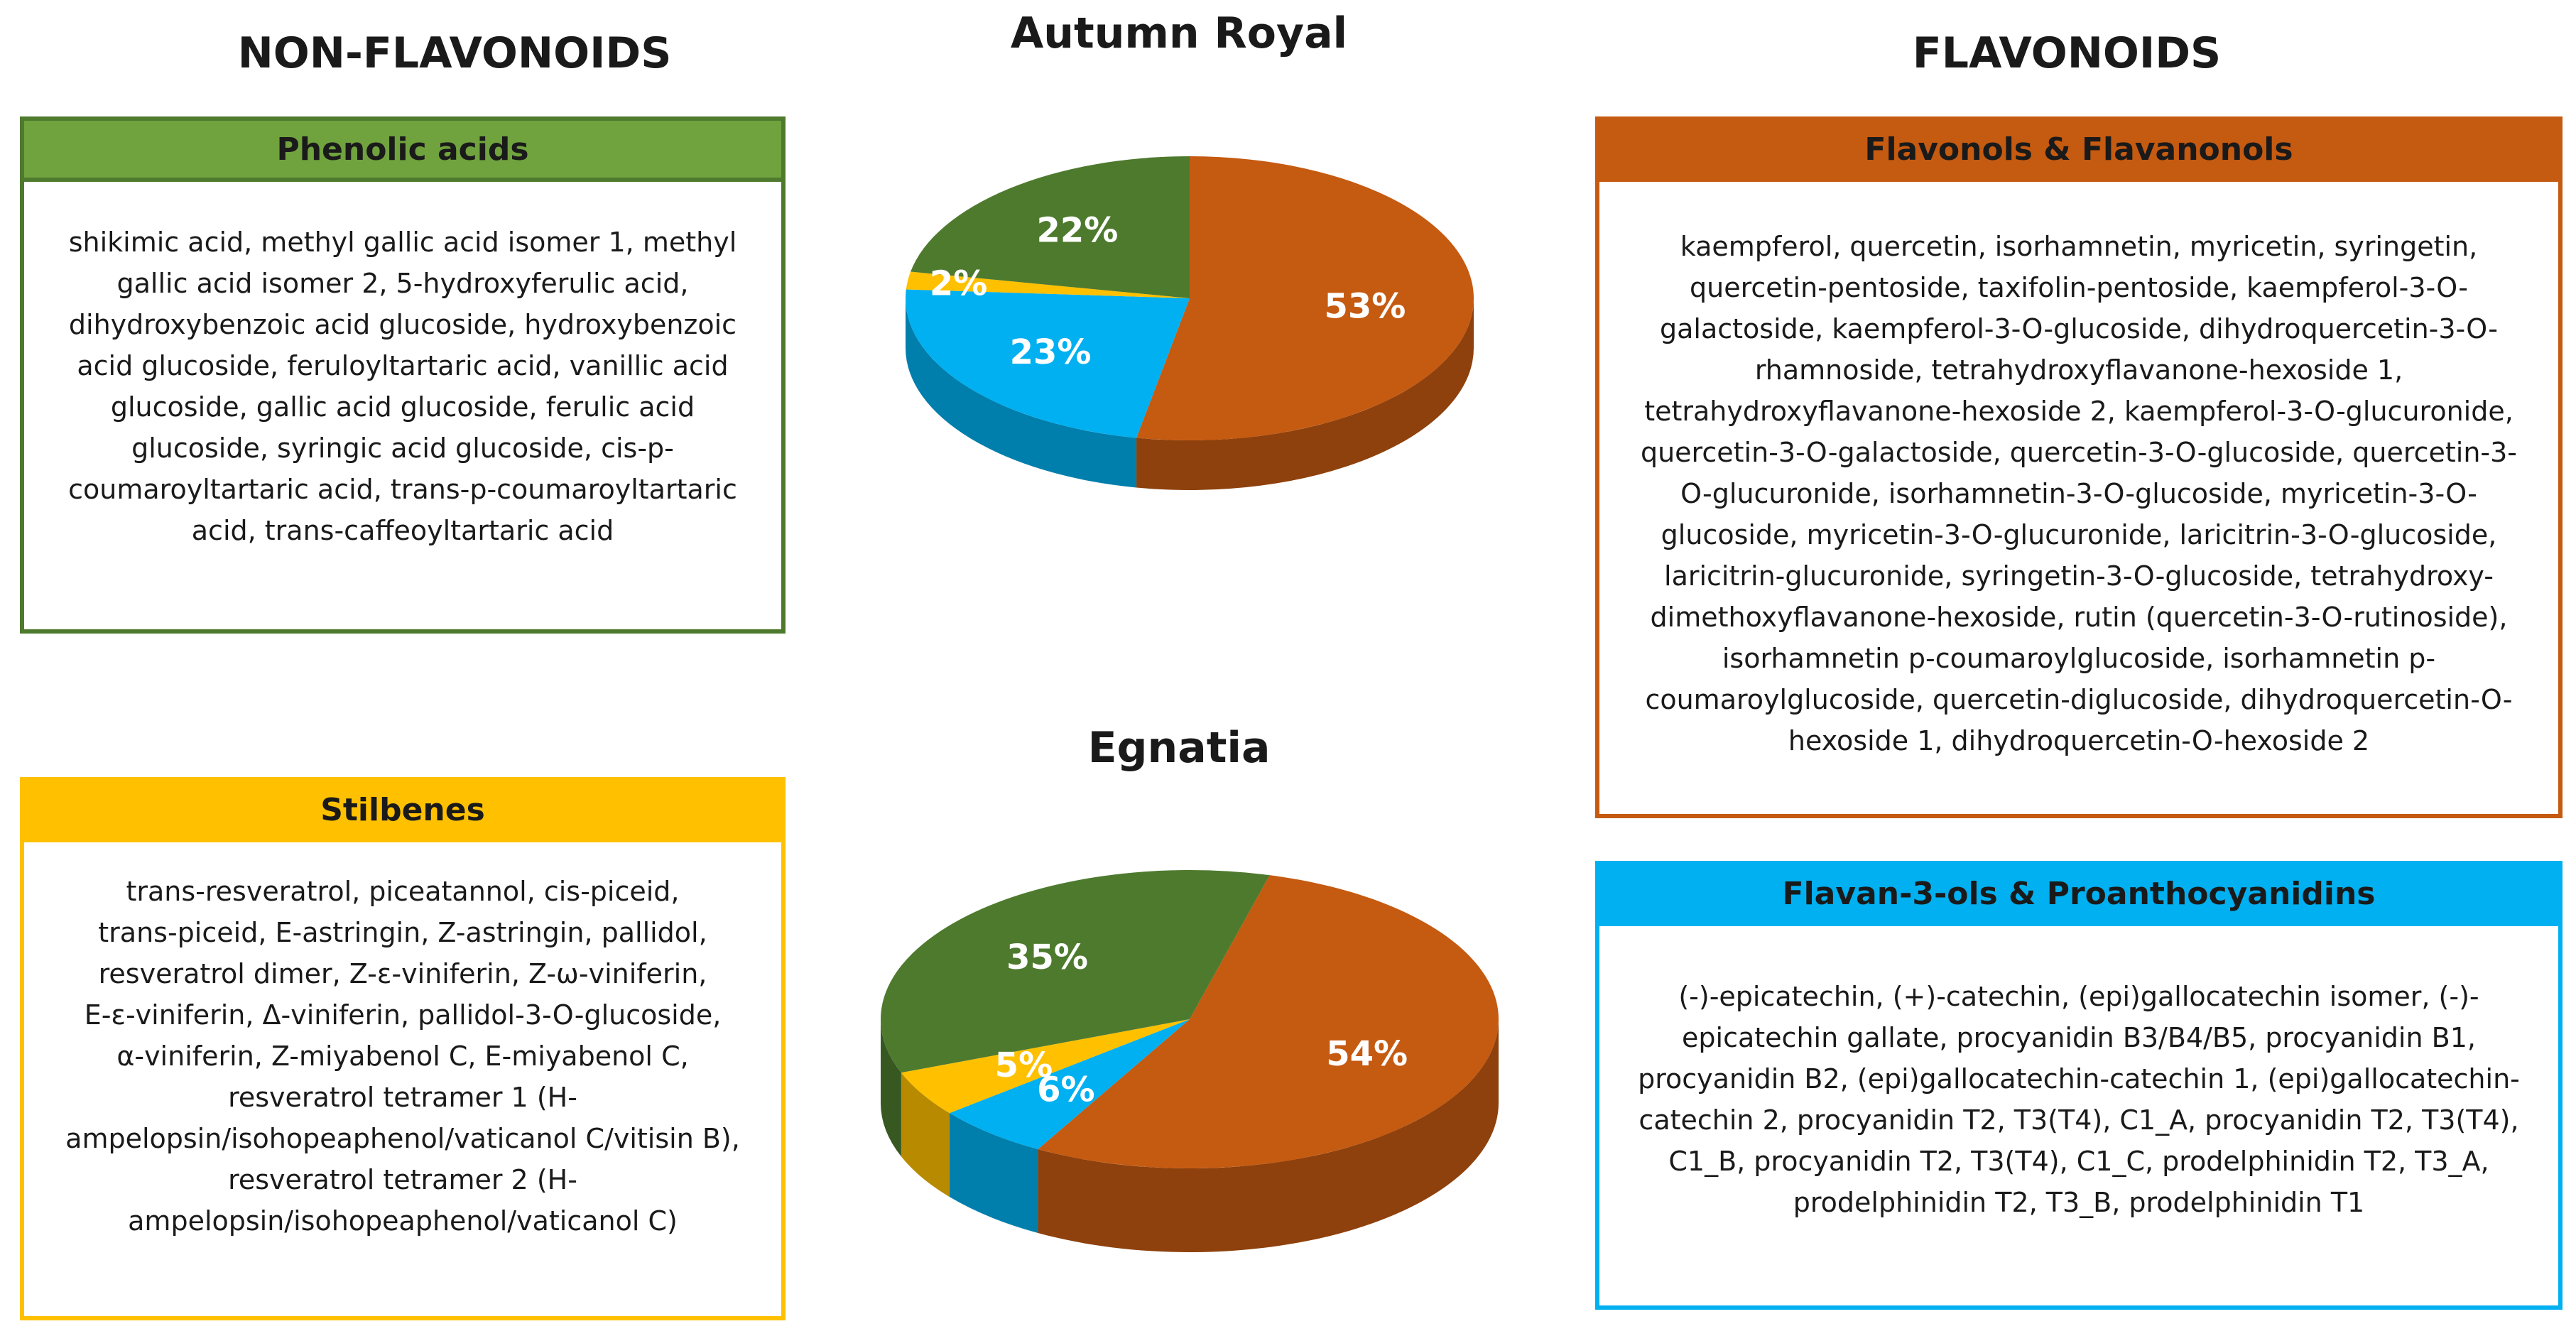  I want to click on autumn-royal-pie: 53% 23% 2% 22%, so click(1190, 323).